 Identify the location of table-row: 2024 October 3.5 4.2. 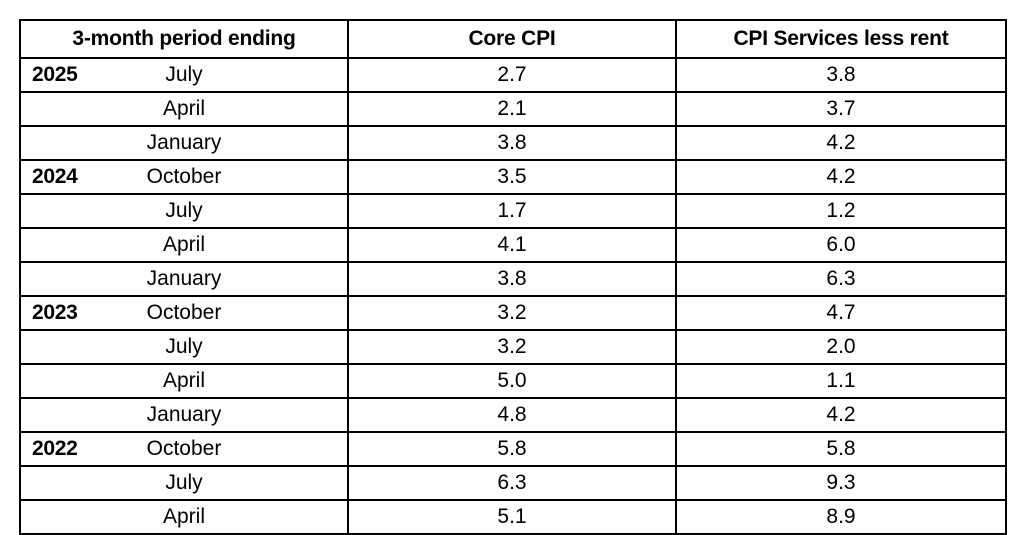
(513, 177).